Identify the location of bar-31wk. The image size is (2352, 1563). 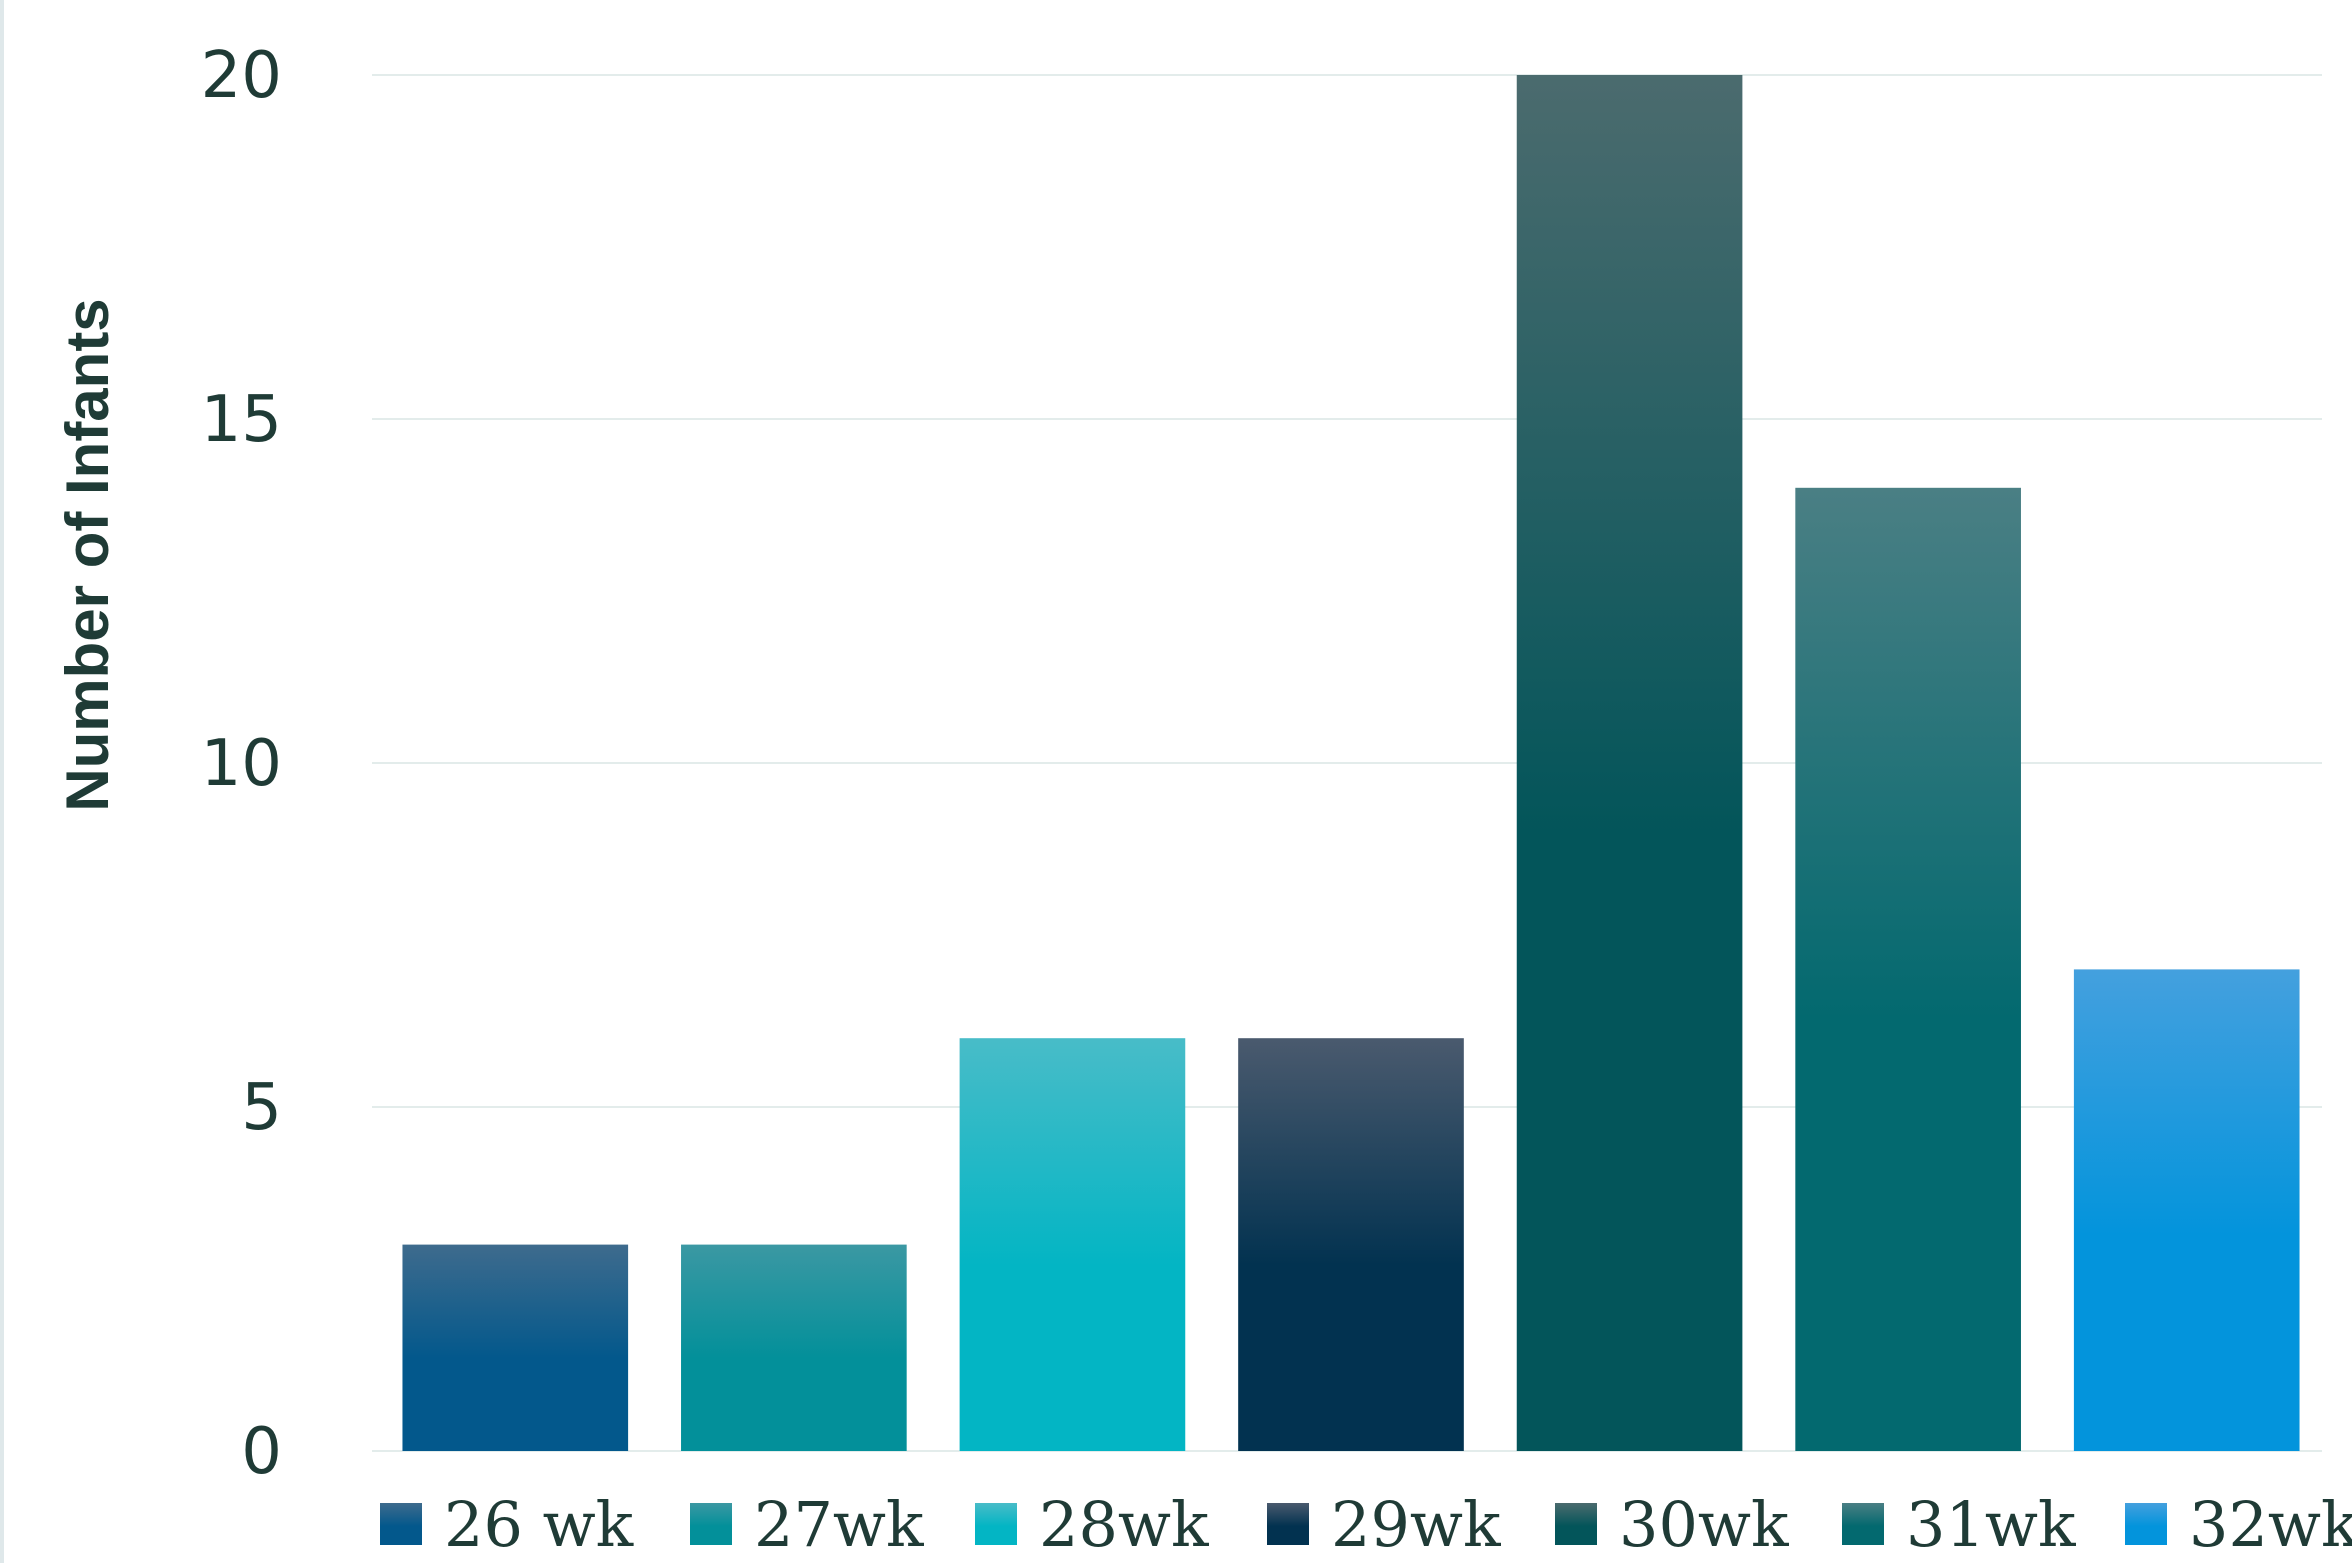
(1908, 969).